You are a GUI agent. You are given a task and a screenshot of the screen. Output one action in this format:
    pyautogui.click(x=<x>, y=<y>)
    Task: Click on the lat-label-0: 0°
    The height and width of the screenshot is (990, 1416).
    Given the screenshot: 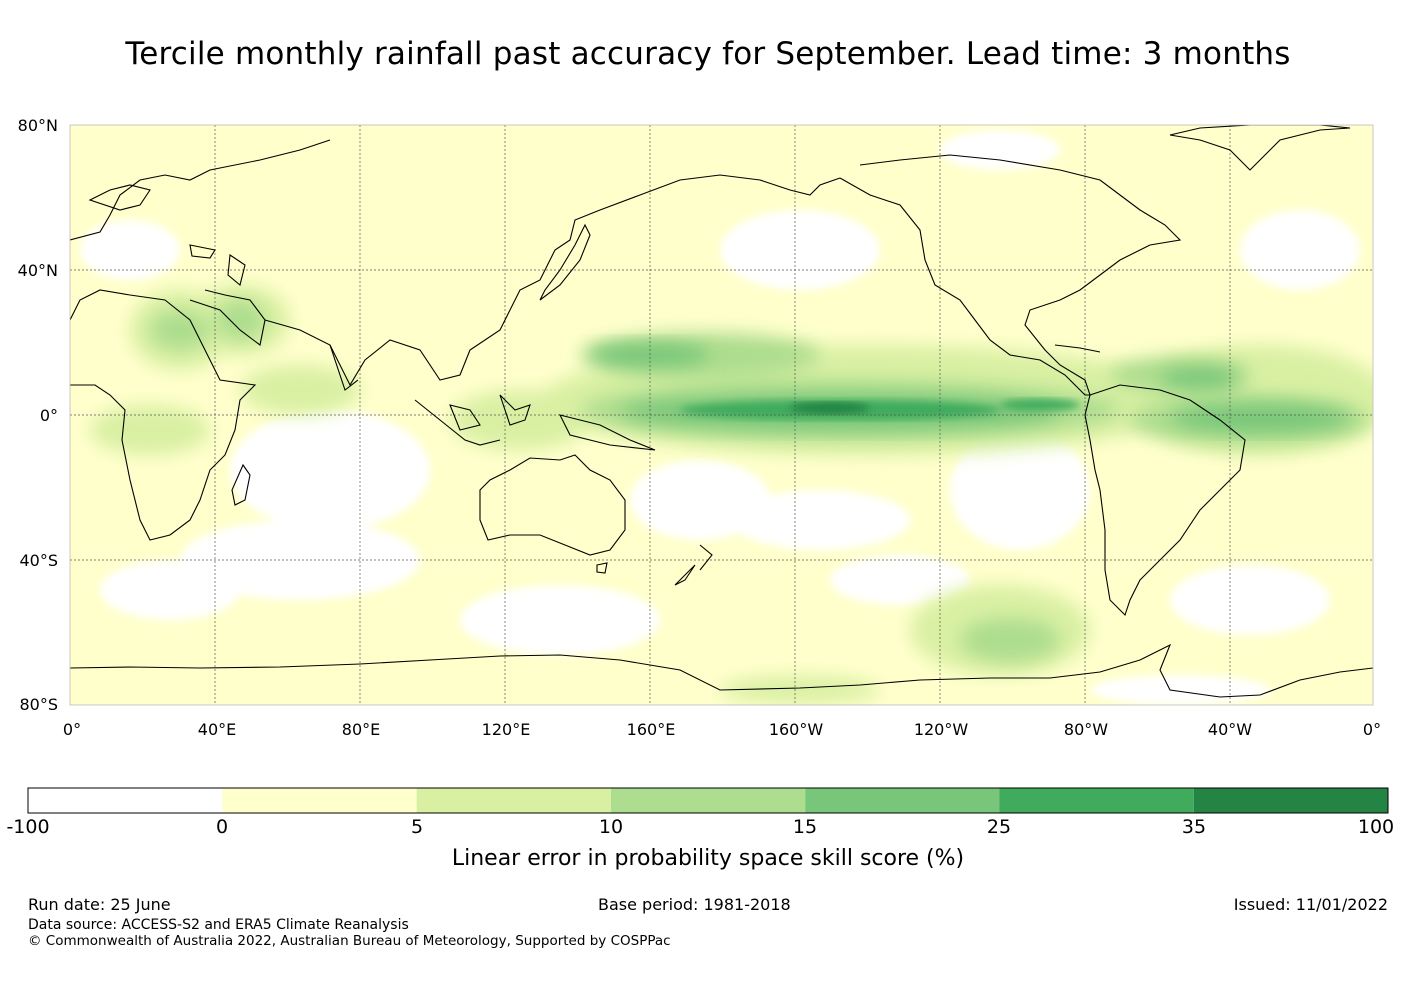 What is the action you would take?
    pyautogui.click(x=48, y=415)
    